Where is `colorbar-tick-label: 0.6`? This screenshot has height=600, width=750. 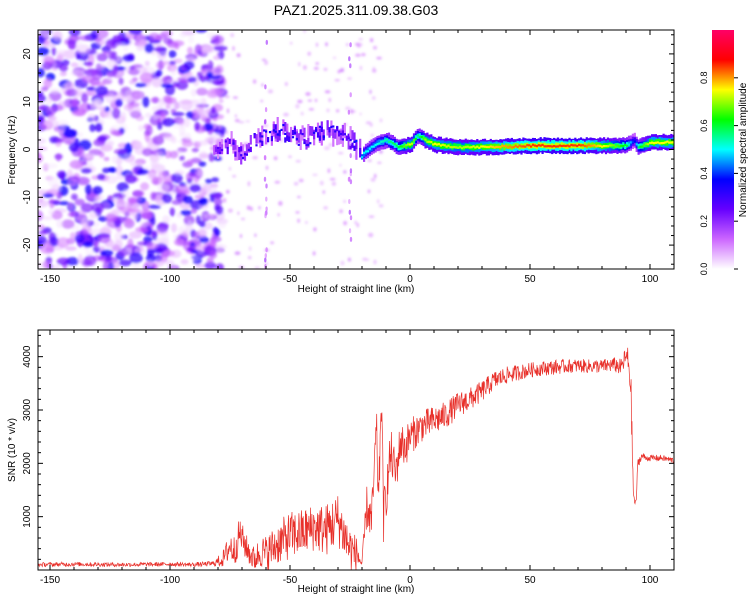
colorbar-tick-label: 0.6 is located at coordinates (704, 125).